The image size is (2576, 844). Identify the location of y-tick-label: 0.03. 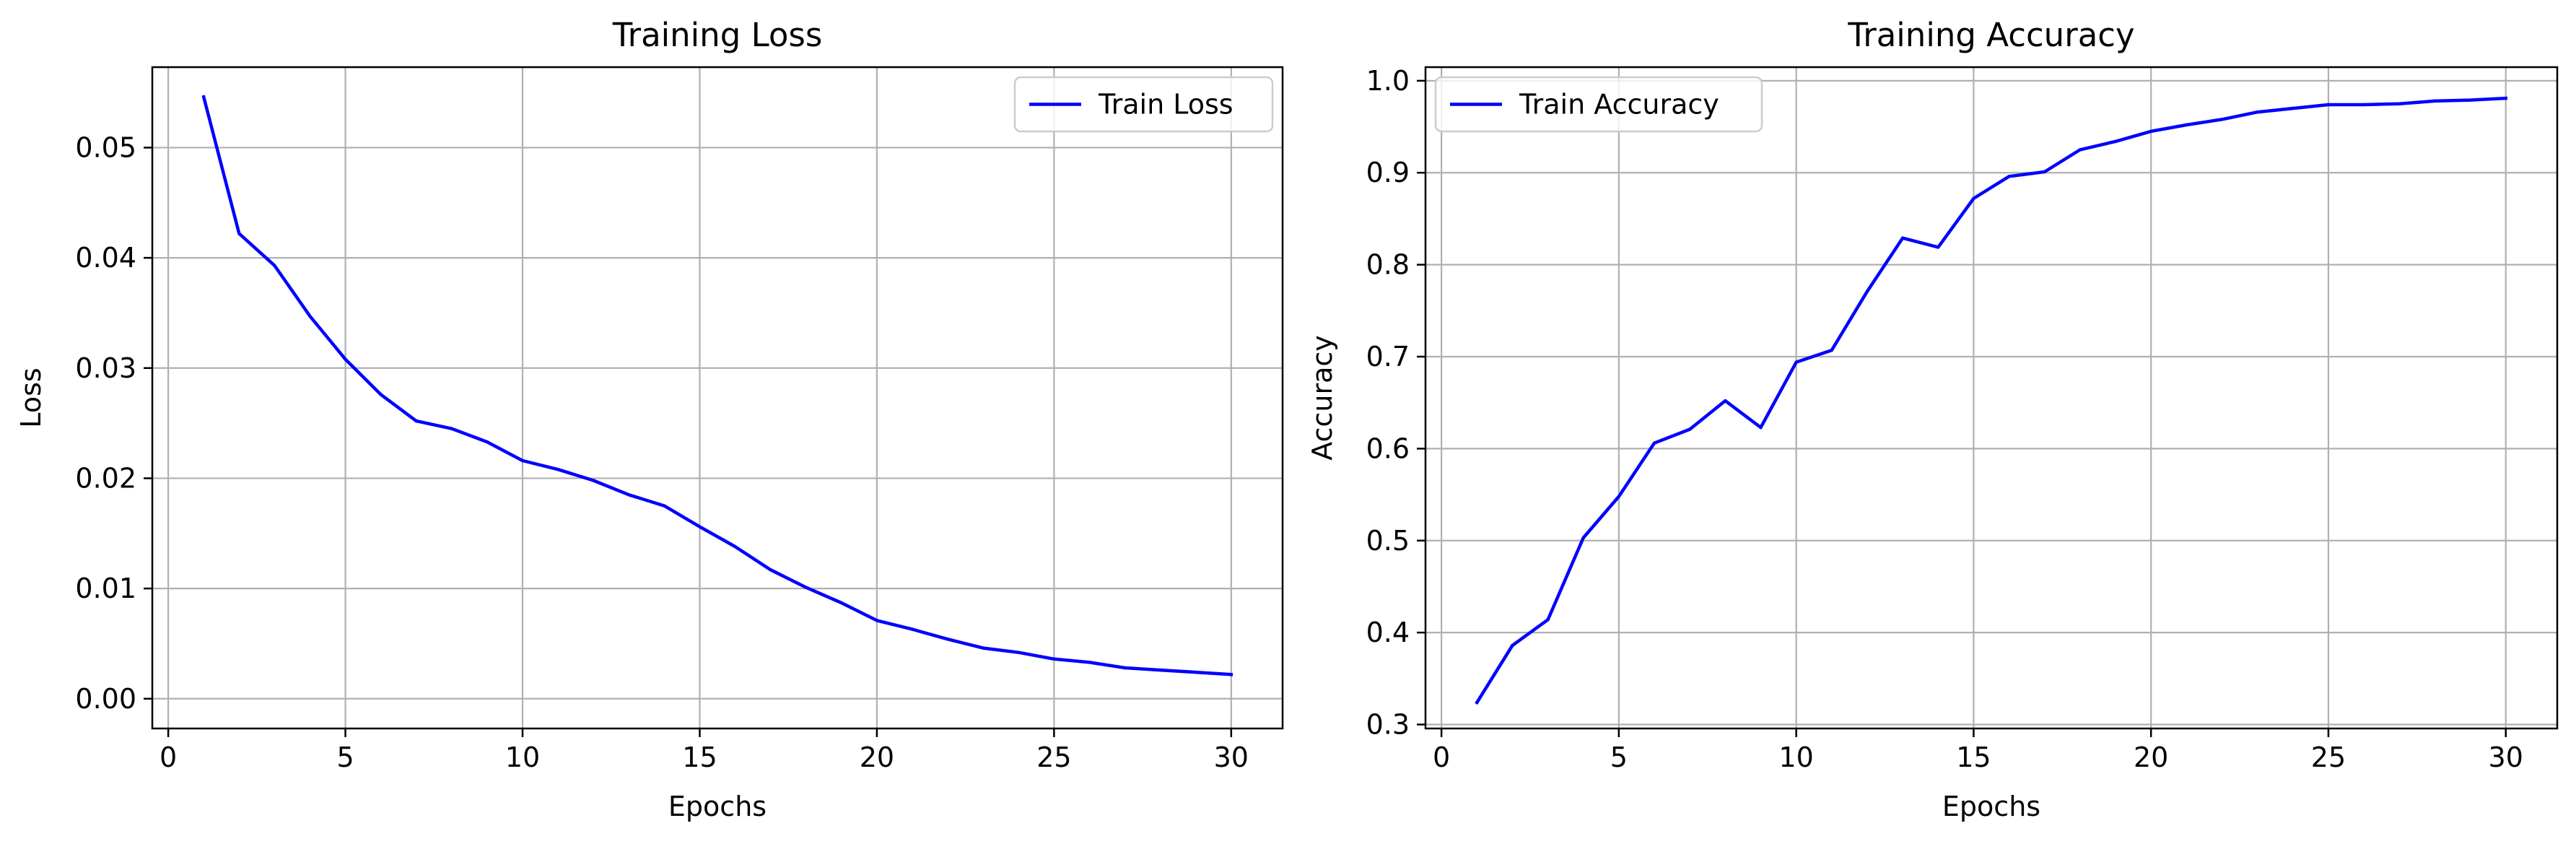
(105, 368).